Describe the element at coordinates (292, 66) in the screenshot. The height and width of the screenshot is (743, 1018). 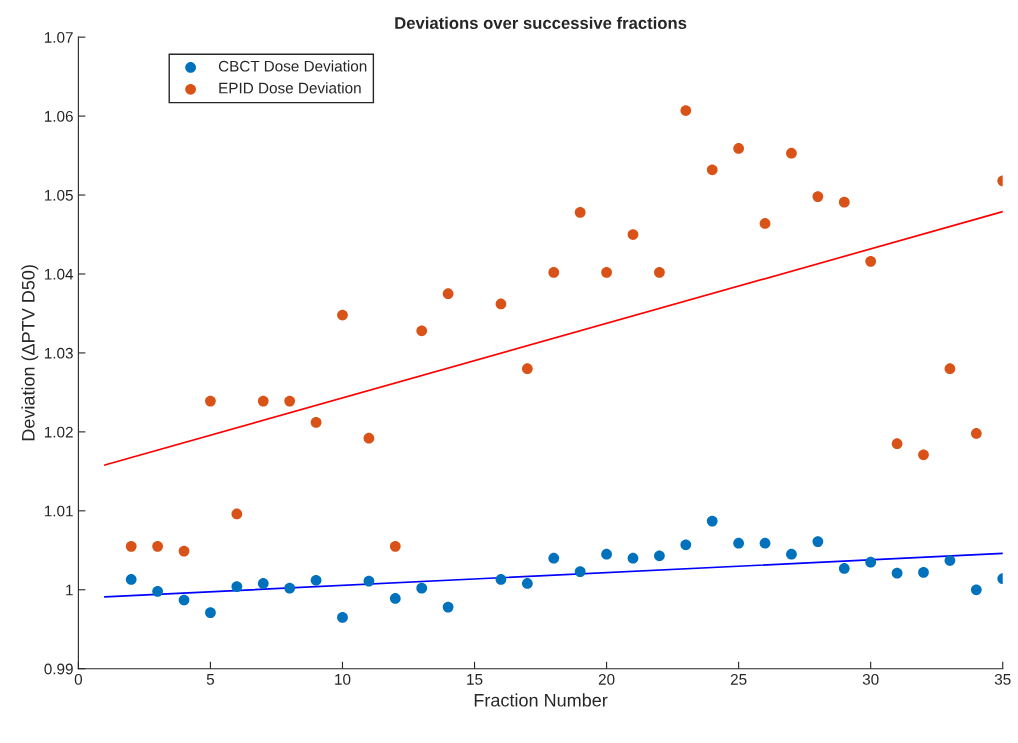
I see `legend-label: CBCT Dose Deviation` at that location.